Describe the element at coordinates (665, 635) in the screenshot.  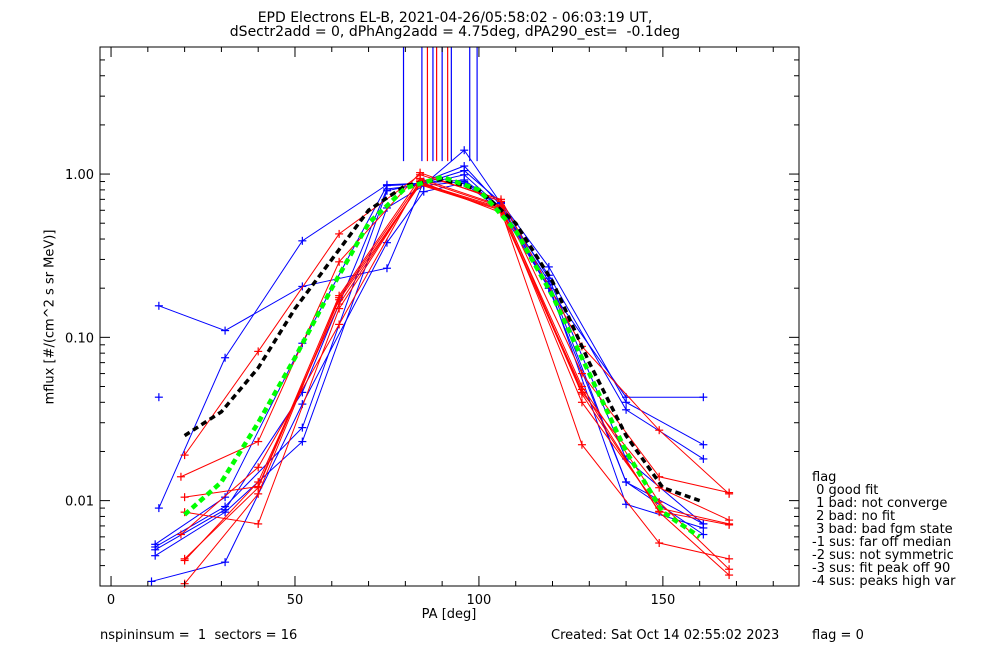
I see `footer-created-date: Created: Sat Oct 14 02:55:02 2023` at that location.